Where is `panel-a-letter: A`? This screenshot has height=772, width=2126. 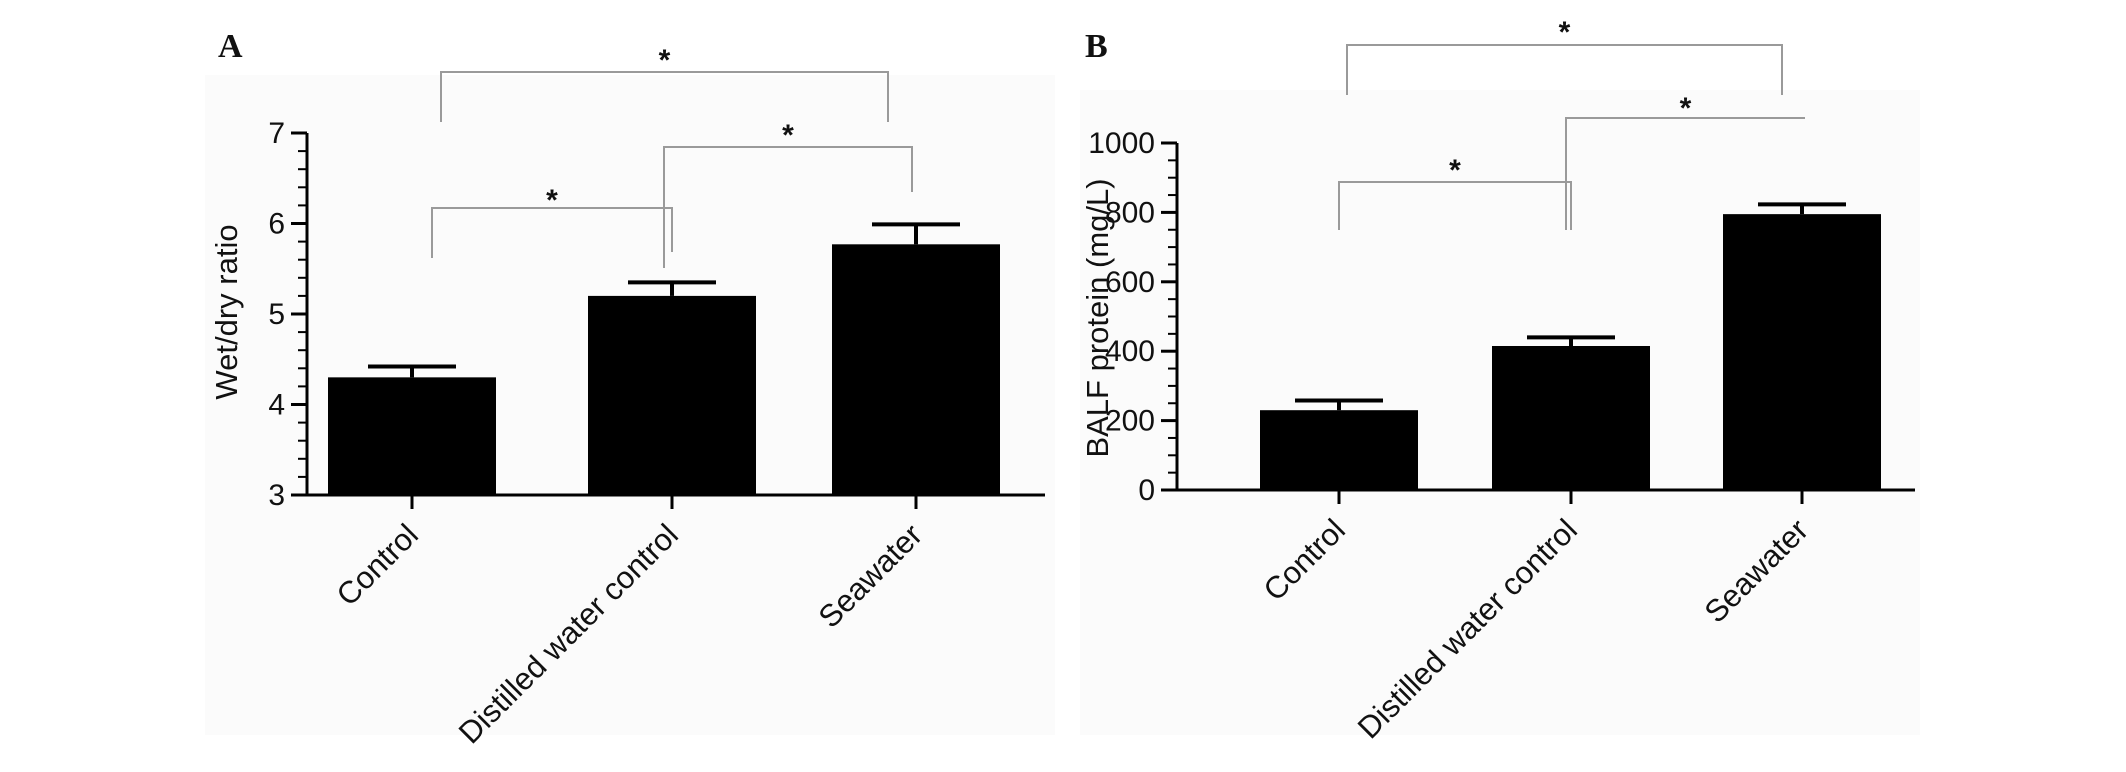
panel-a-letter: A is located at coordinates (230, 46).